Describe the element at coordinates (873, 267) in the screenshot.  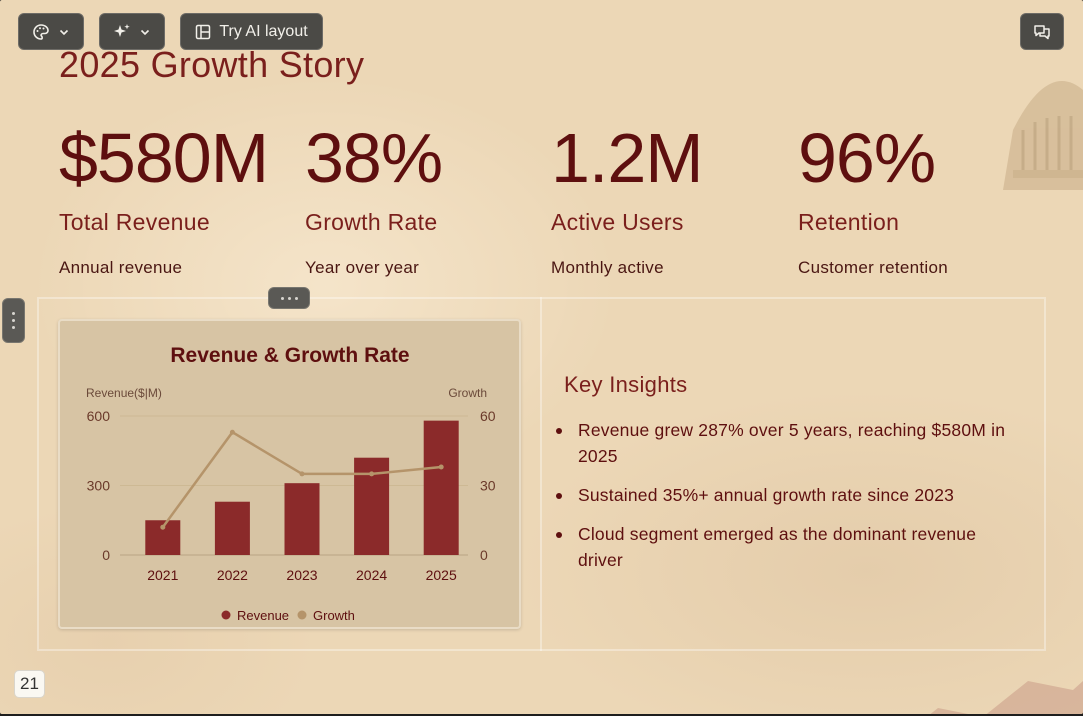
I see `stat-subtitle: Customer retention` at that location.